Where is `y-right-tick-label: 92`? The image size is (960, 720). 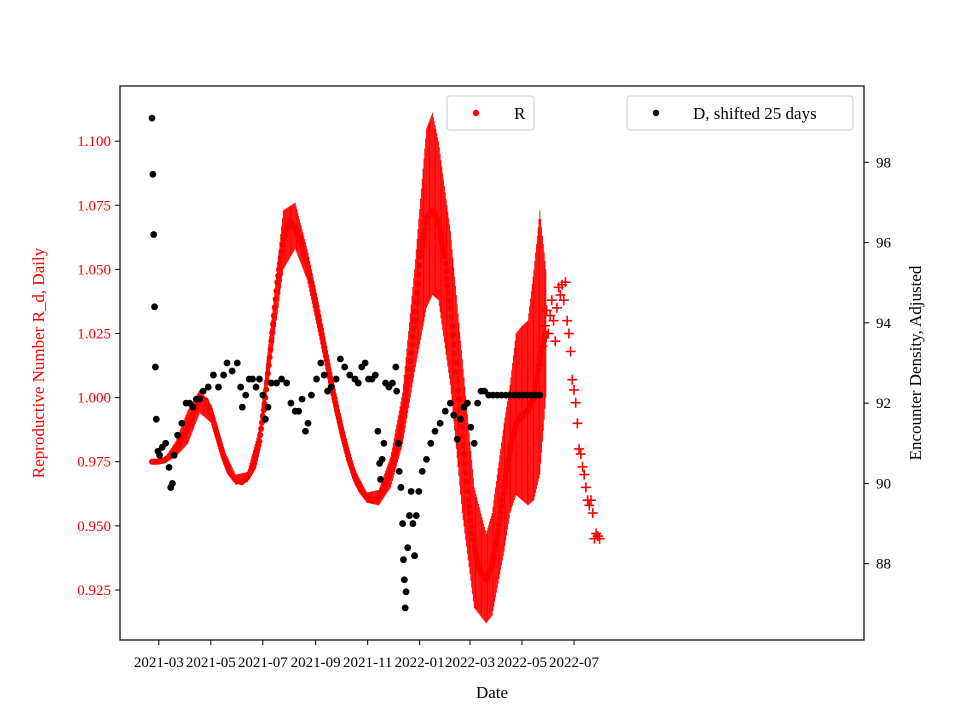
y-right-tick-label: 92 is located at coordinates (883, 404).